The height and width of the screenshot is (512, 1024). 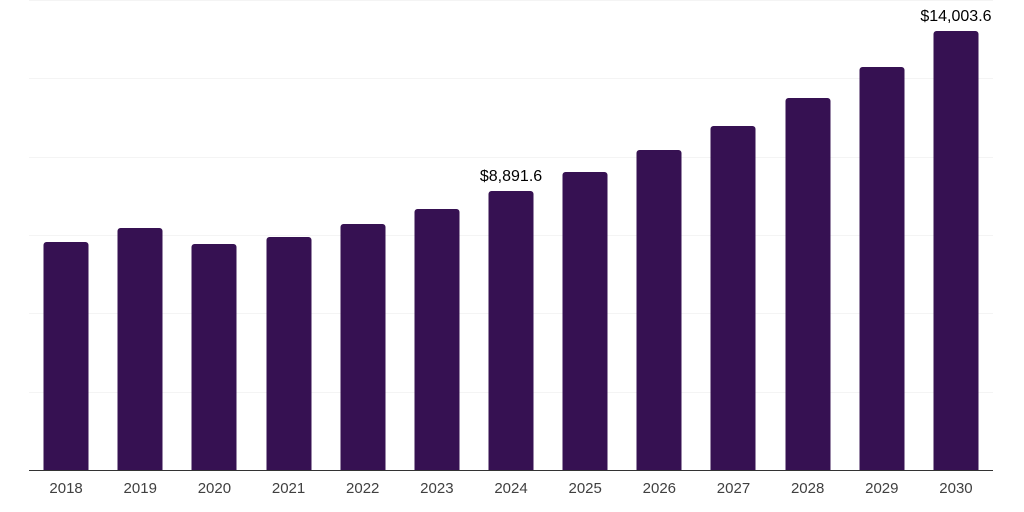 I want to click on bar-2028, so click(x=808, y=283).